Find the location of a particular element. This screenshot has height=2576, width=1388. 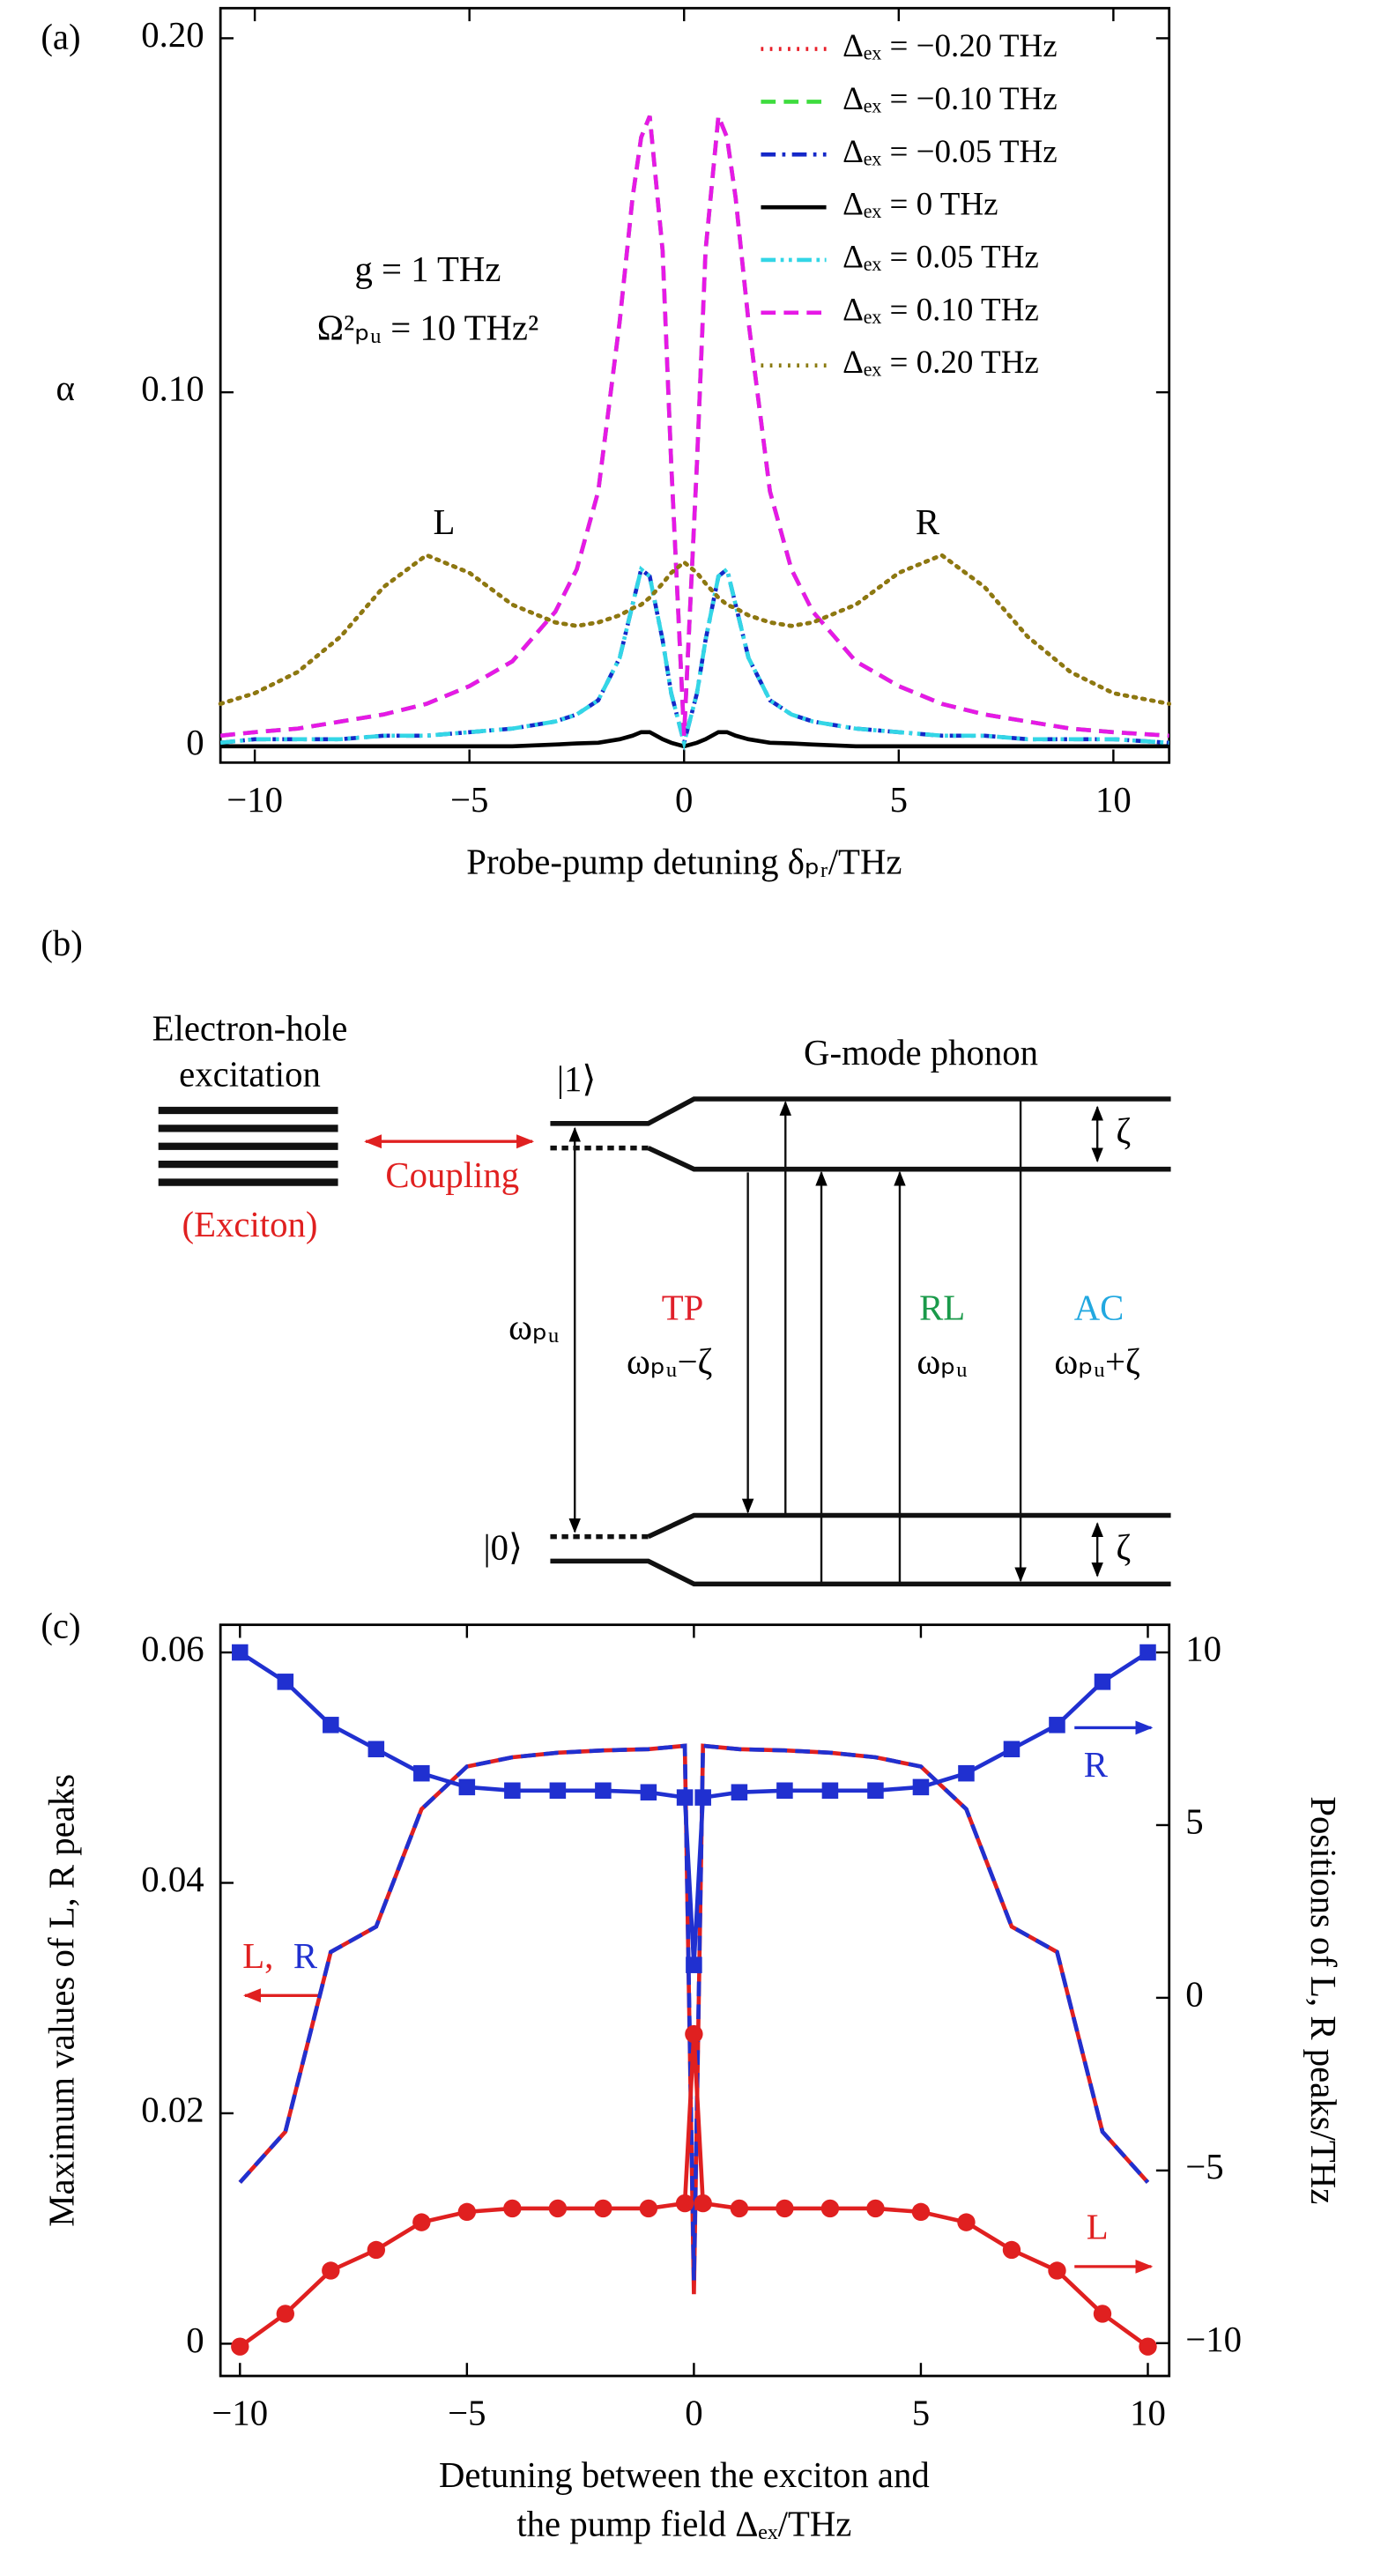

transition-arrows is located at coordinates (835, 1342).